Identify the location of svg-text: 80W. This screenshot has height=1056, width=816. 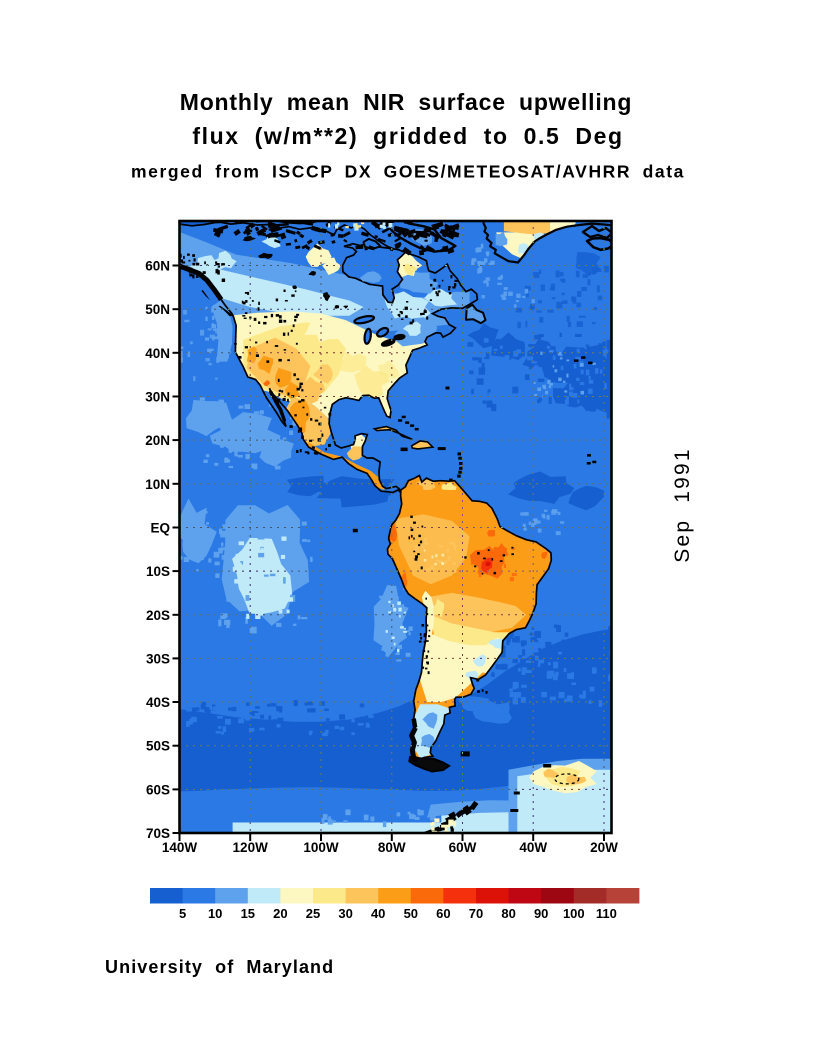
(392, 847).